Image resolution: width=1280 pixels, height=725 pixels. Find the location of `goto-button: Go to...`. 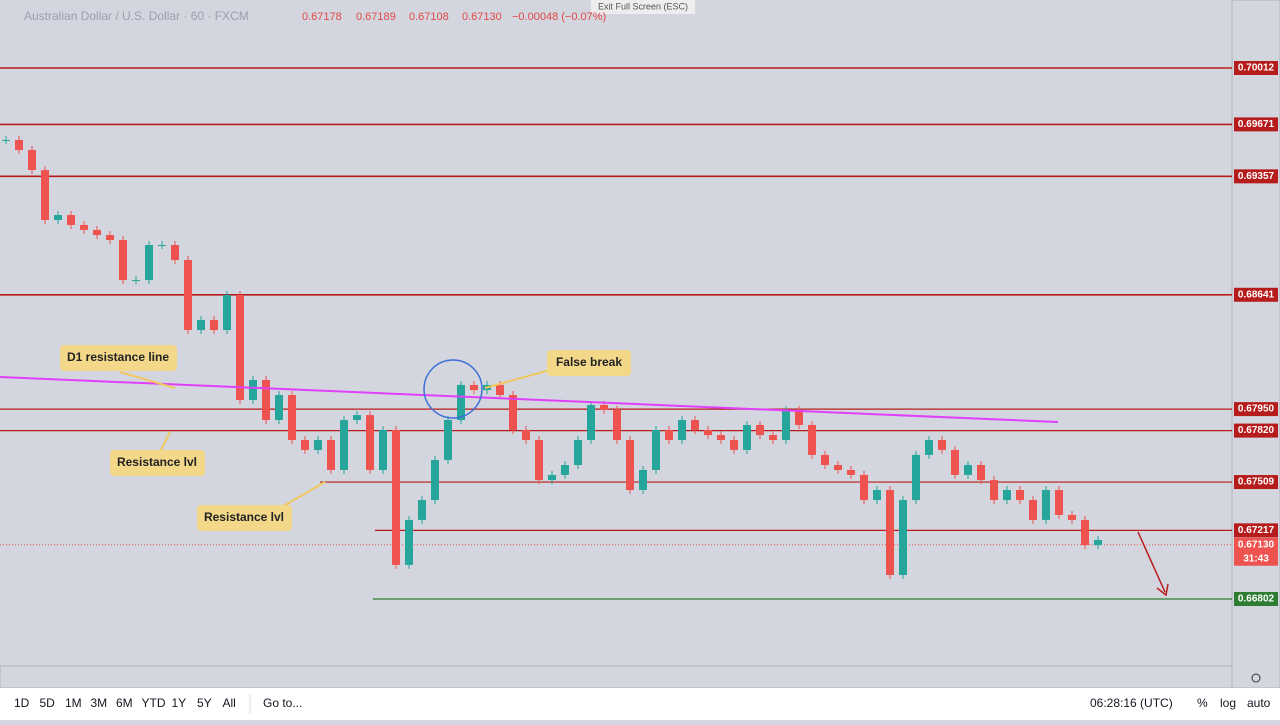

goto-button: Go to... is located at coordinates (282, 703).